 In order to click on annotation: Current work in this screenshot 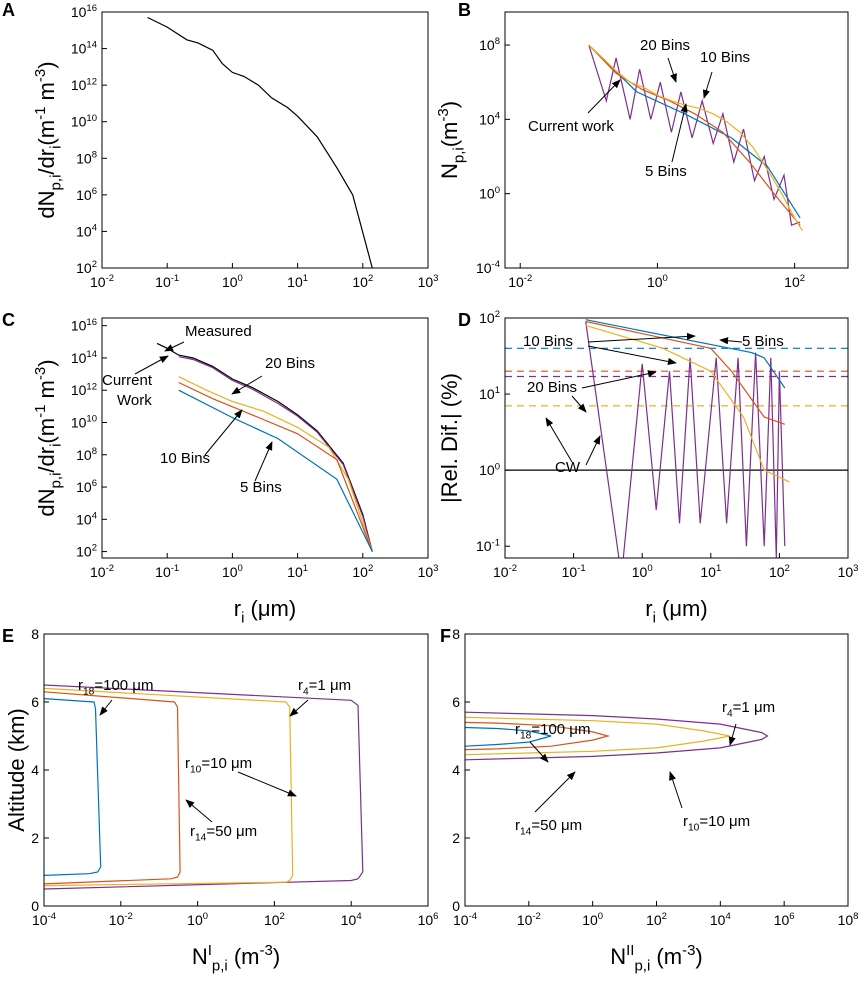, I will do `click(571, 126)`.